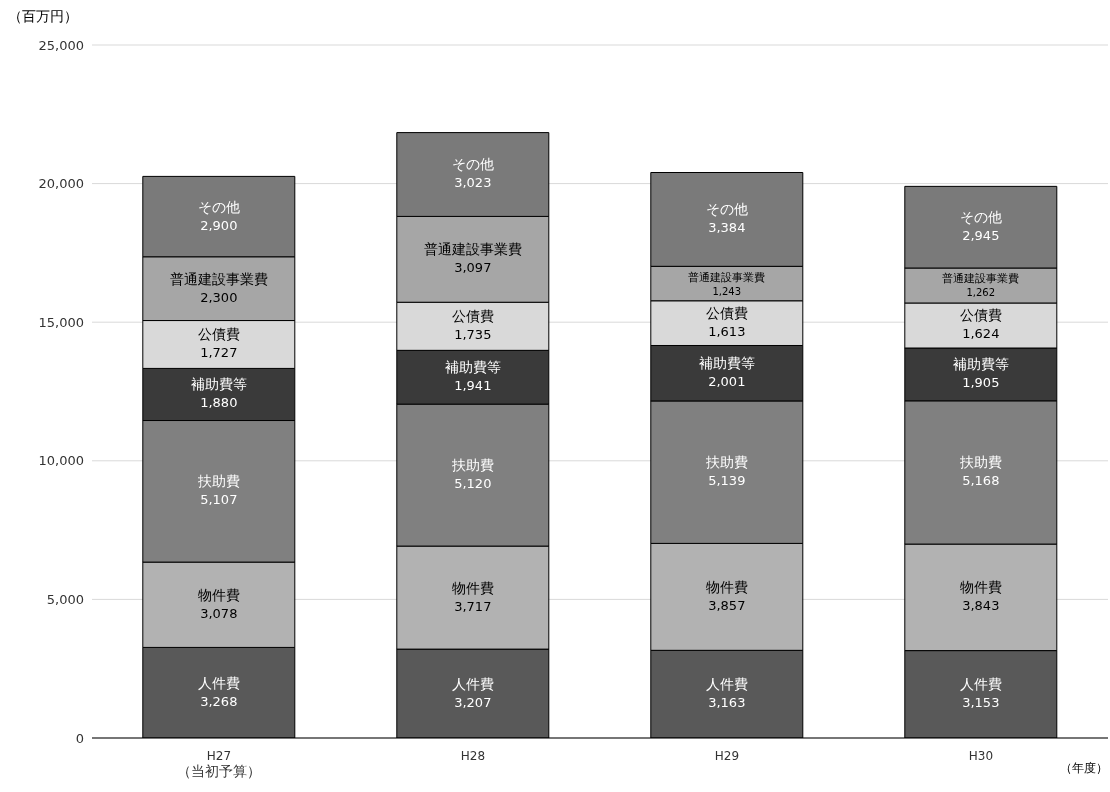 The height and width of the screenshot is (792, 1110). Describe the element at coordinates (981, 606) in the screenshot. I see `data-label: 3,843` at that location.